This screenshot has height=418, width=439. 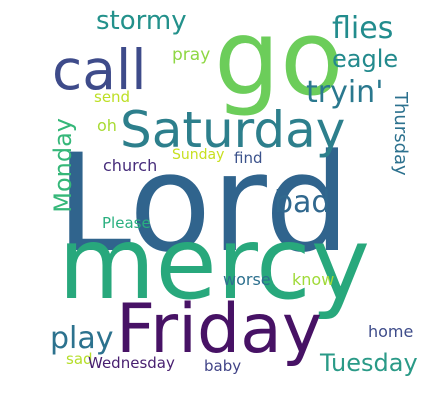 I want to click on word-worse: worse, so click(x=247, y=279).